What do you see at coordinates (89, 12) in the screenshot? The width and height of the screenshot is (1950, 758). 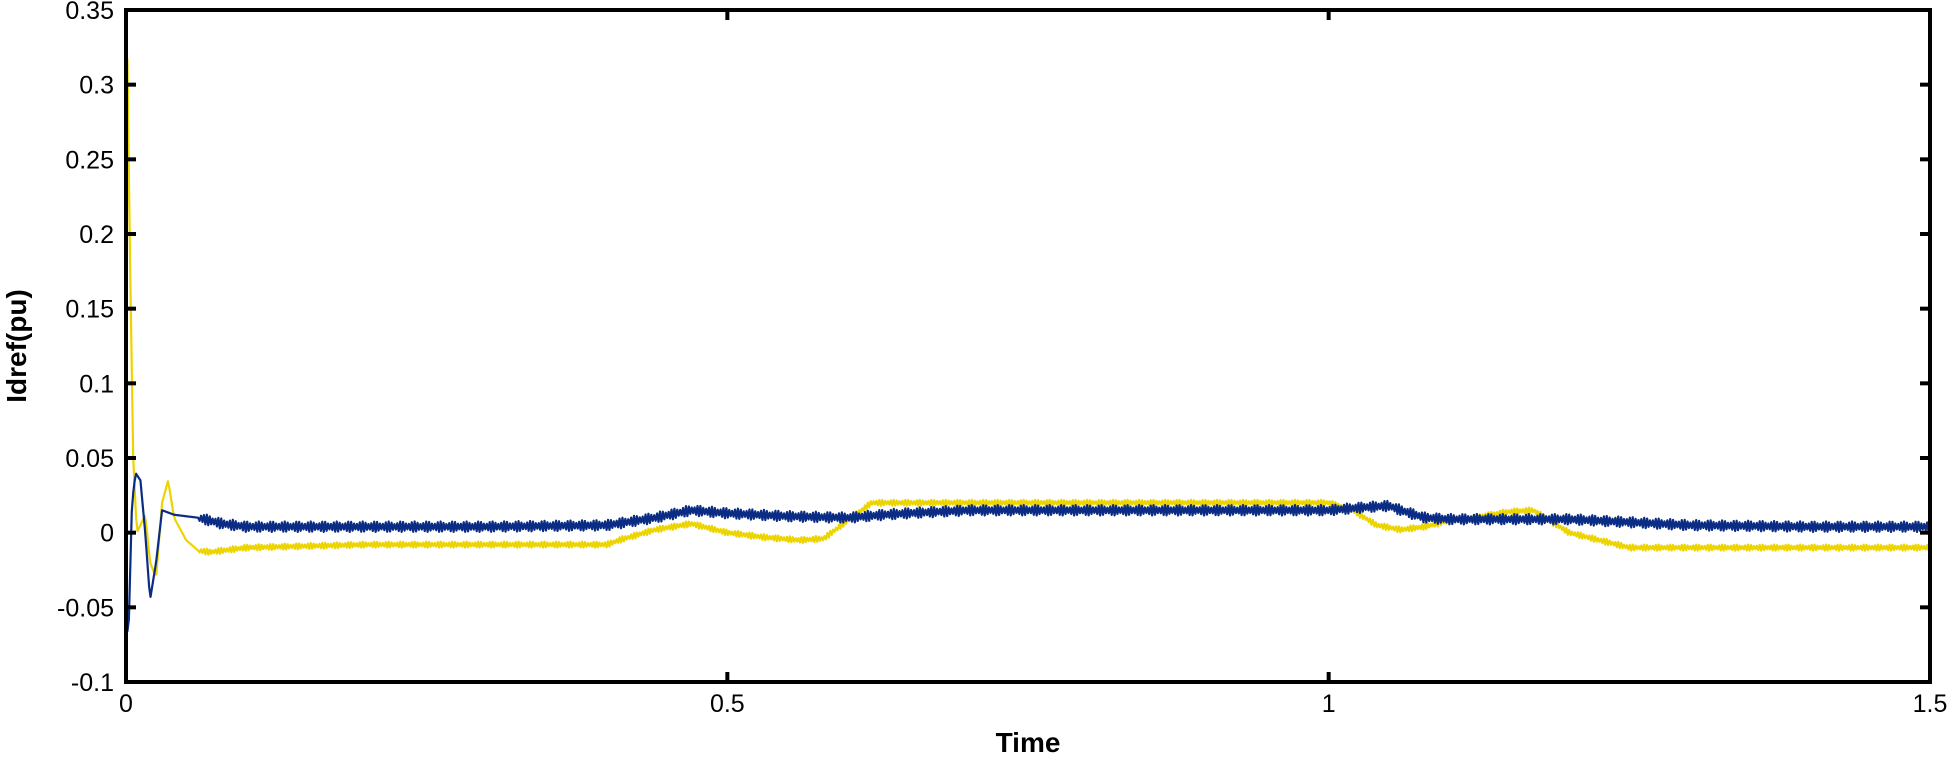 I see `y-tick-label: 0.35` at bounding box center [89, 12].